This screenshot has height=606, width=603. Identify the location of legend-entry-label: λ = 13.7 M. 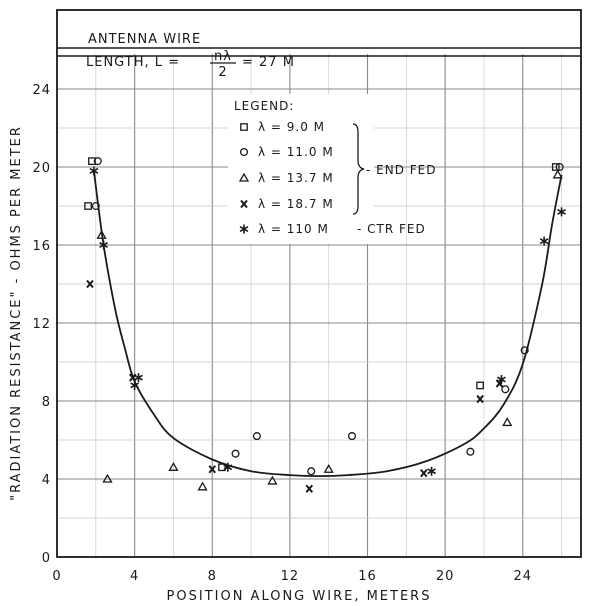
(296, 178).